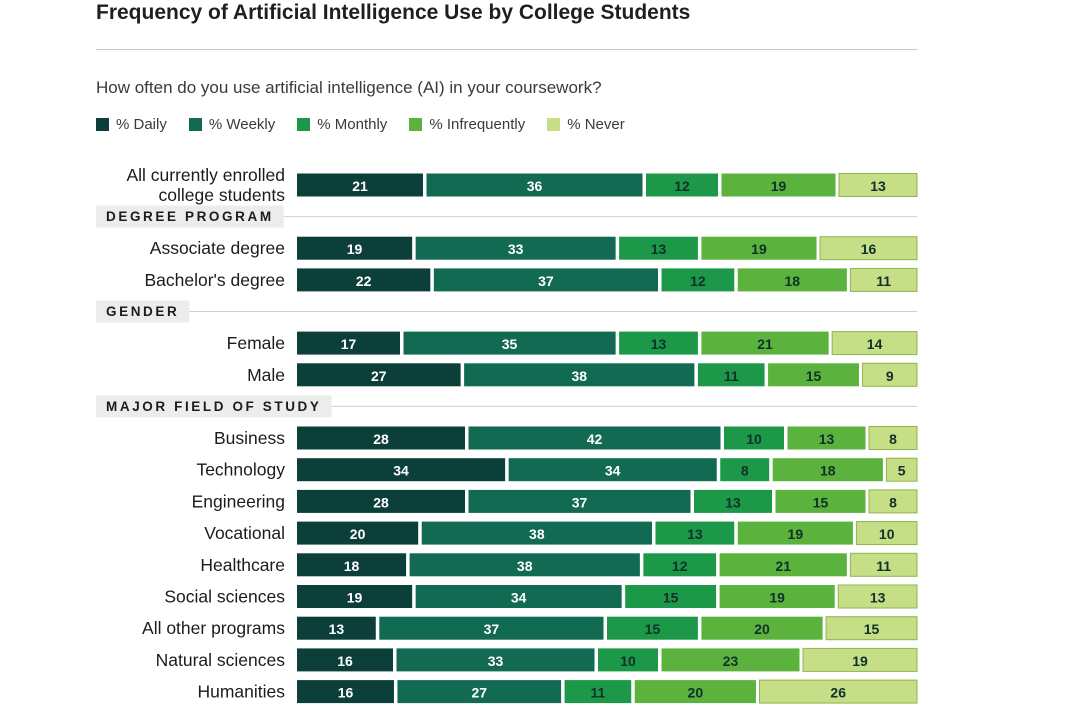  I want to click on category-label: Technology, so click(240, 470).